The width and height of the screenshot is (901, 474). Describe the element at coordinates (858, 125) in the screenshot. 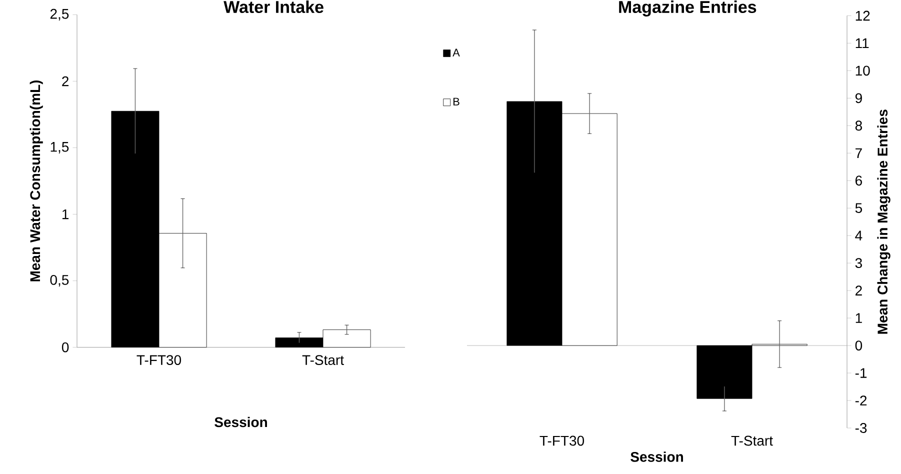

I see `y-tick-label: 8` at that location.